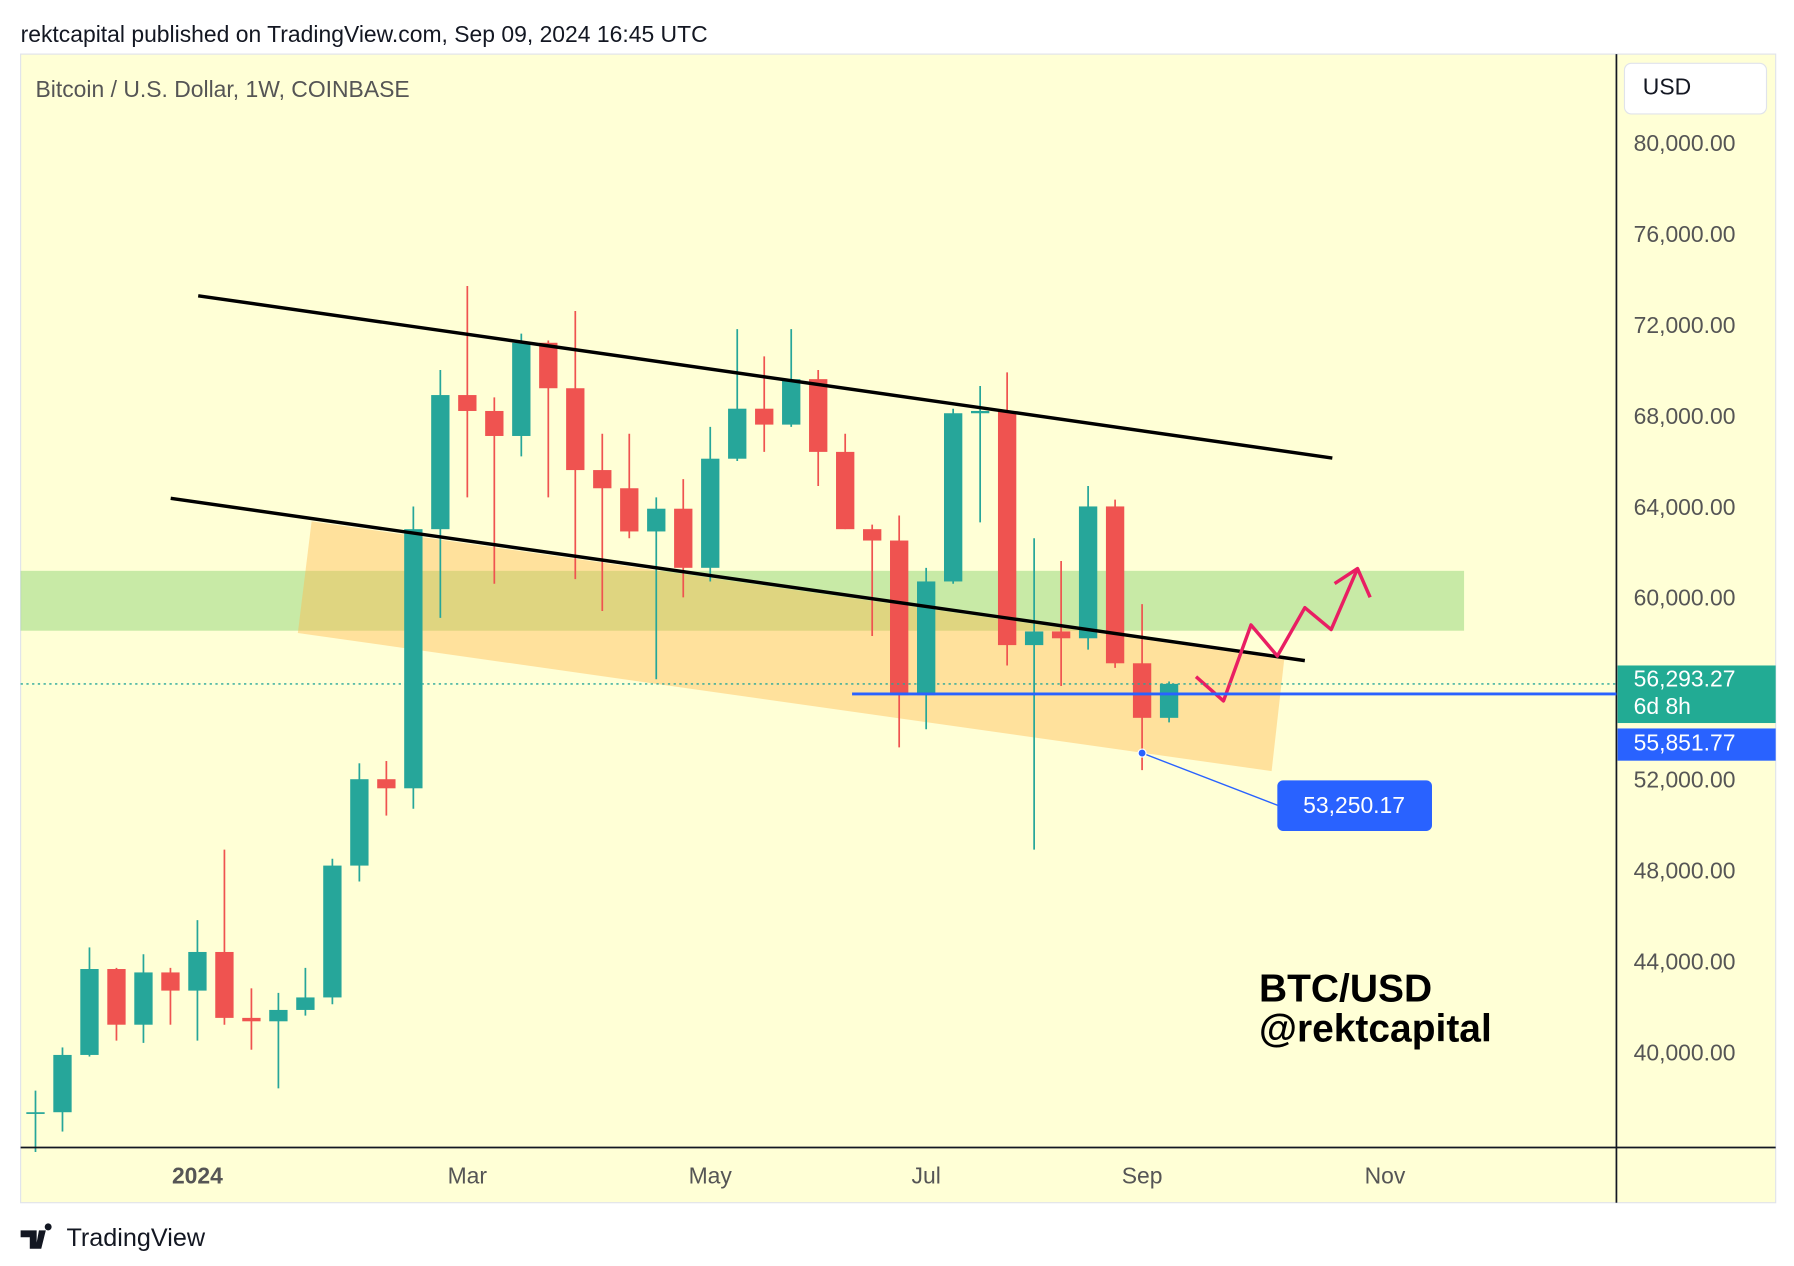 The width and height of the screenshot is (1794, 1266). What do you see at coordinates (1375, 1028) in the screenshot?
I see `watermark: @rektcapital` at bounding box center [1375, 1028].